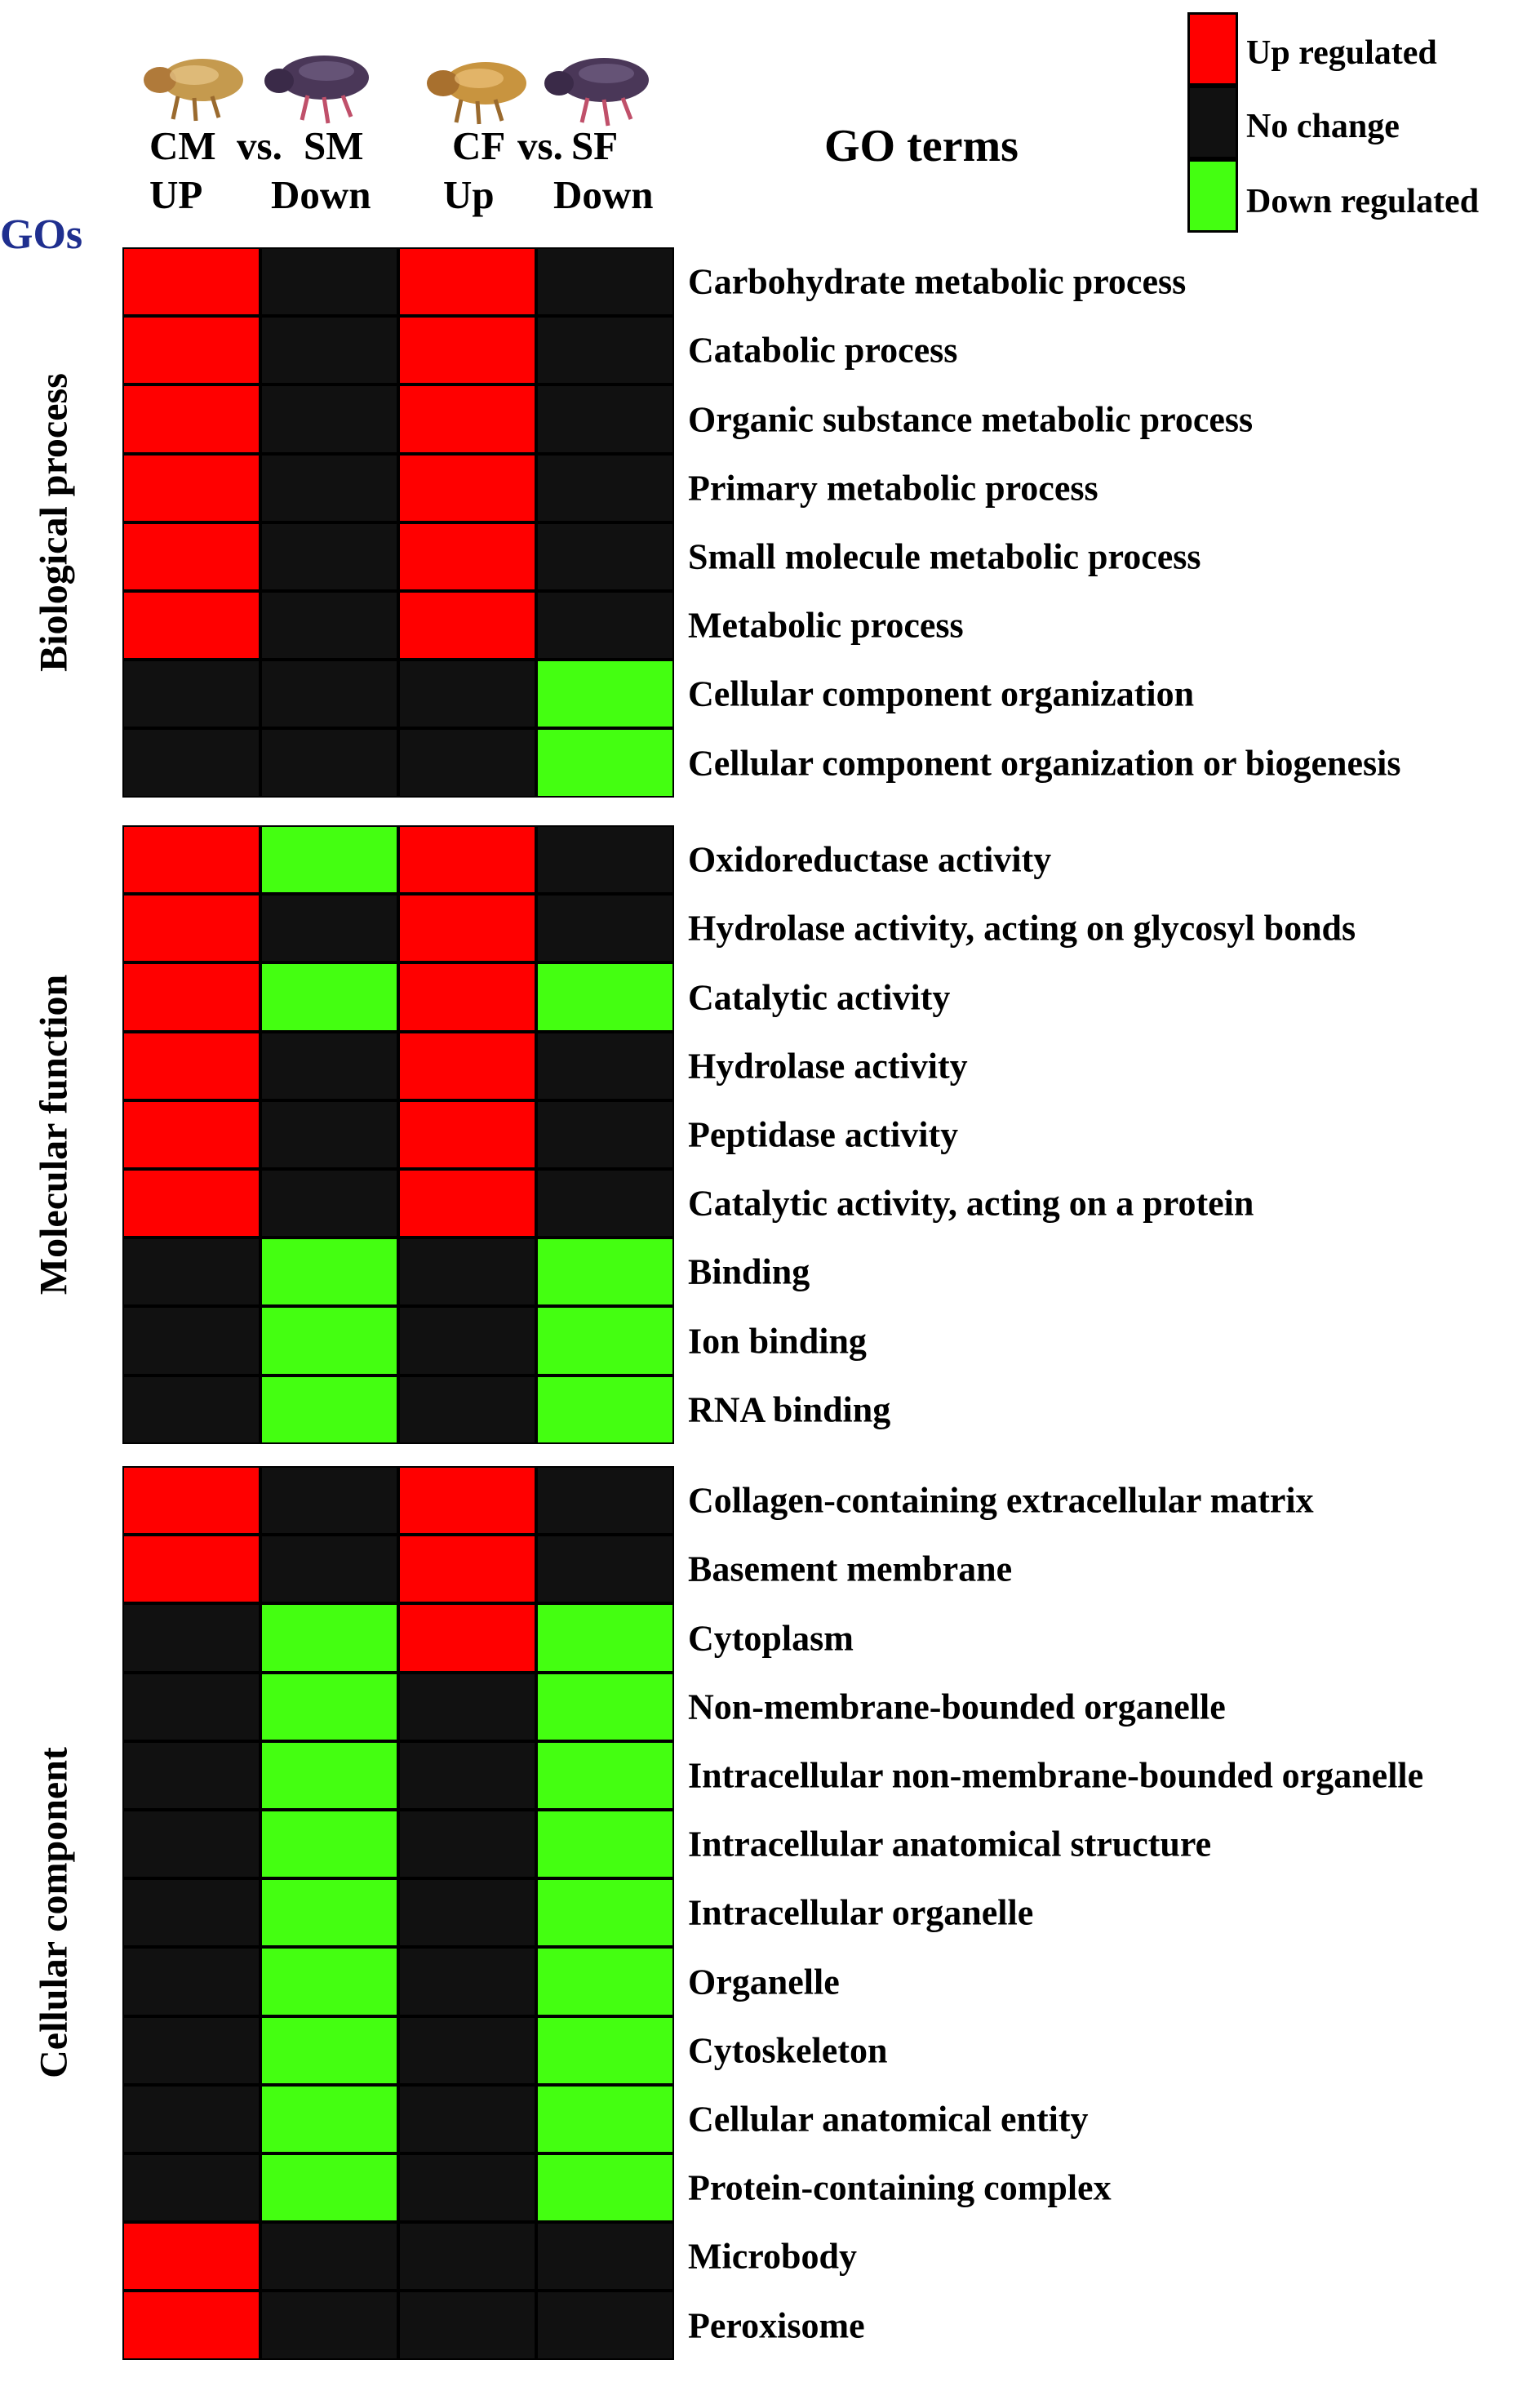 This screenshot has width=1540, height=2391. Describe the element at coordinates (850, 1569) in the screenshot. I see `go-term-label: Basement membrane` at that location.